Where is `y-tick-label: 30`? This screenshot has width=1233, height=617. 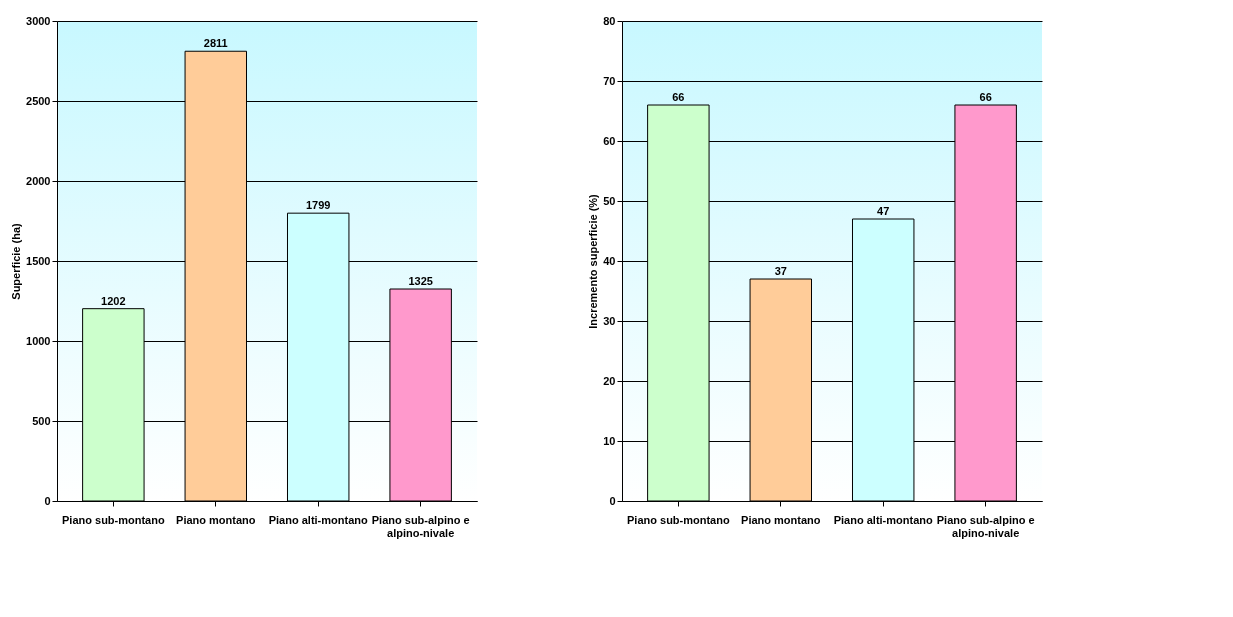
y-tick-label: 30 is located at coordinates (609, 320).